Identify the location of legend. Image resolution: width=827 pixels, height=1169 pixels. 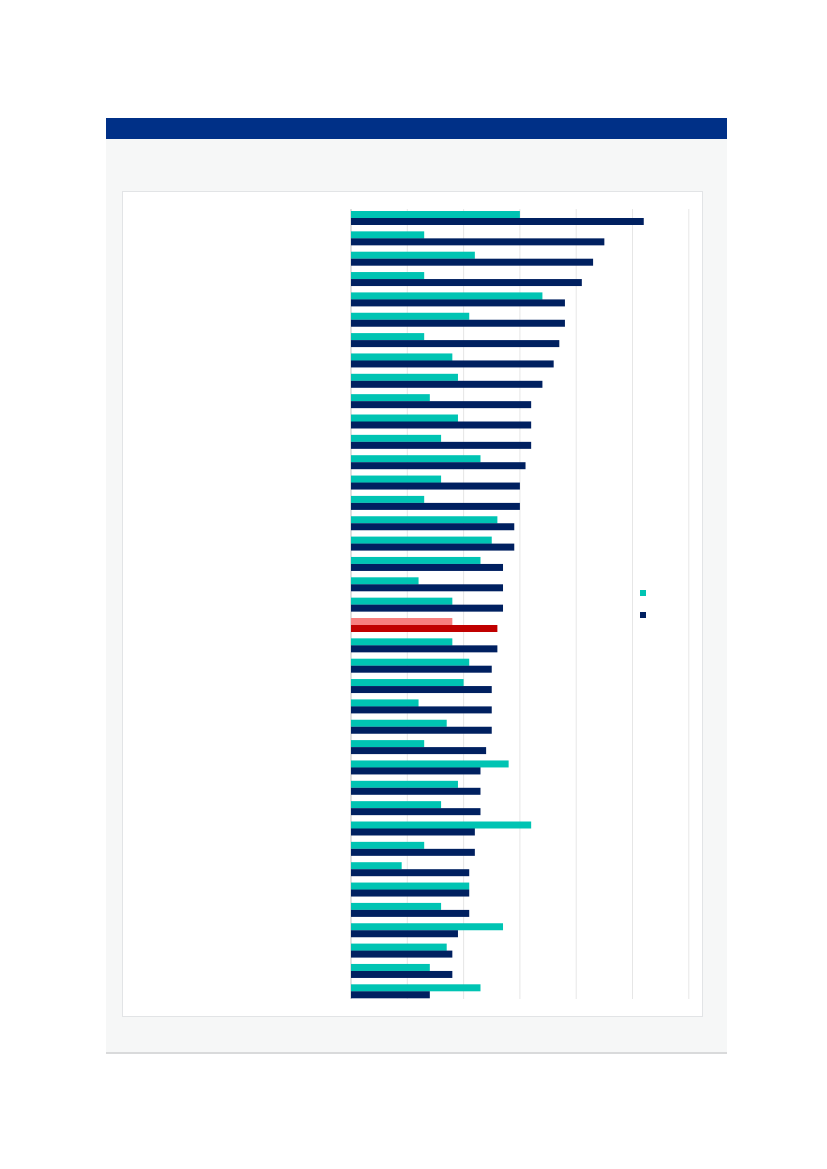
(643, 604).